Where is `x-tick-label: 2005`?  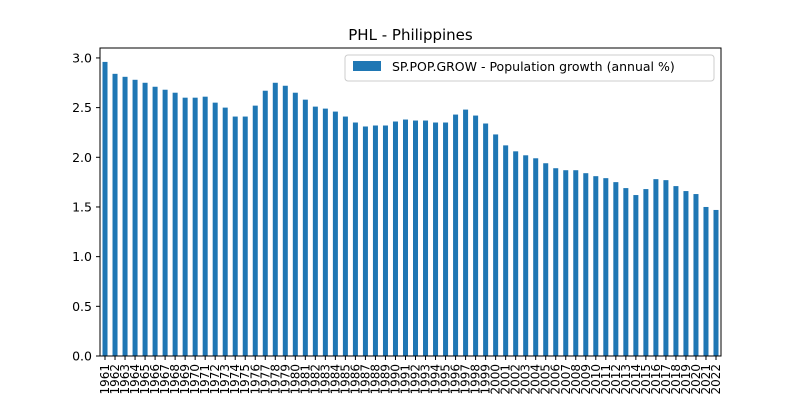 x-tick-label: 2005 is located at coordinates (546, 379).